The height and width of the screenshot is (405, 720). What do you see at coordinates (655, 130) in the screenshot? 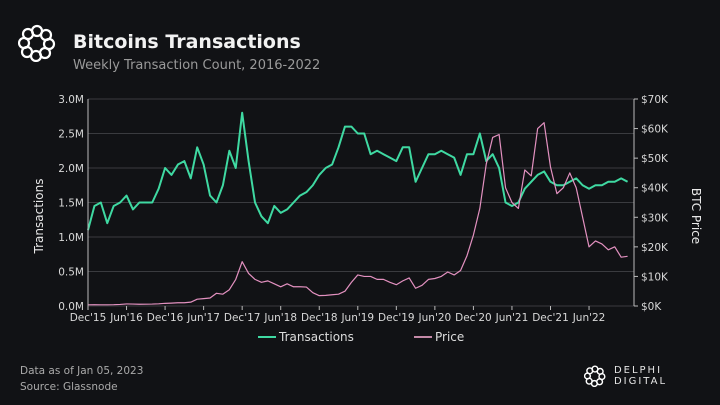
I see `y2-tick-label: $60K` at bounding box center [655, 130].